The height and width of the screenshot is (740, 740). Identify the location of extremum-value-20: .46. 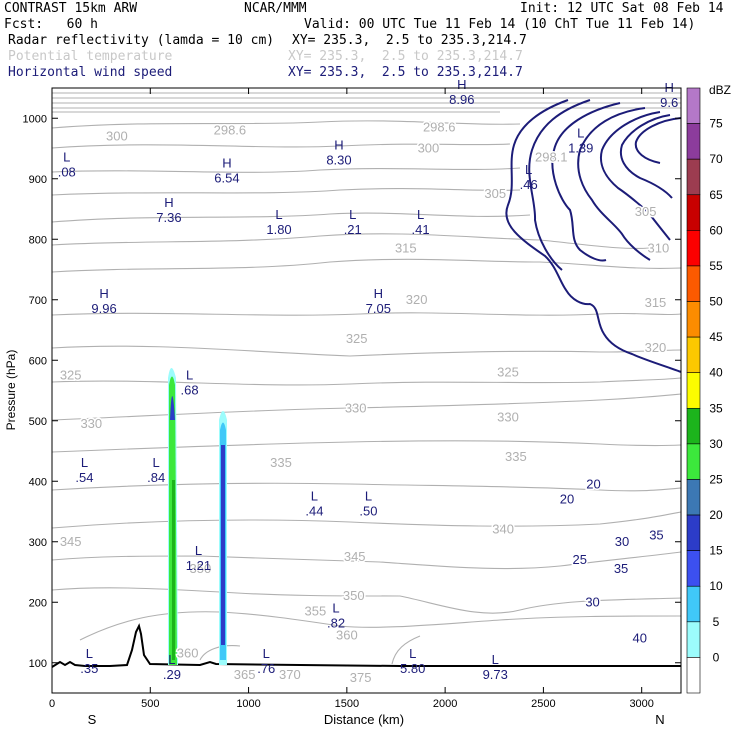
(529, 184).